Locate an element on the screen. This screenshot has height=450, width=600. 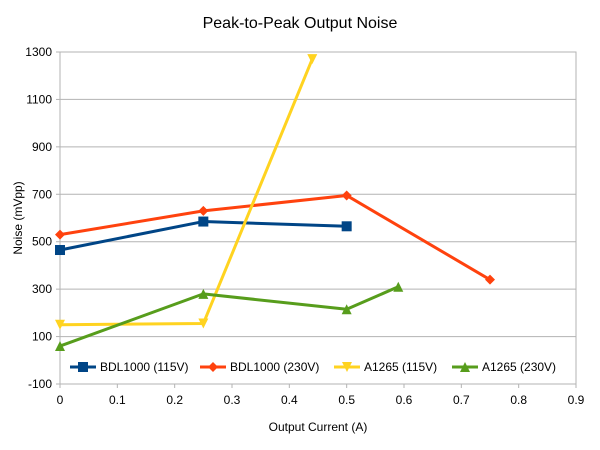
chart-title: Peak-to-Peak Output Noise is located at coordinates (300, 23).